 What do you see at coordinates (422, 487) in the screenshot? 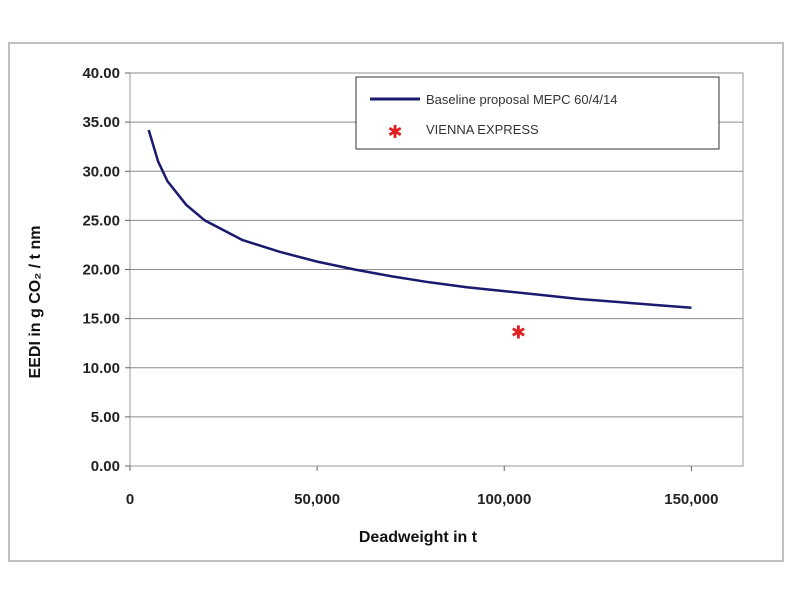
I see `x-tick-labels: 0 50,000 100,000 150,000` at bounding box center [422, 487].